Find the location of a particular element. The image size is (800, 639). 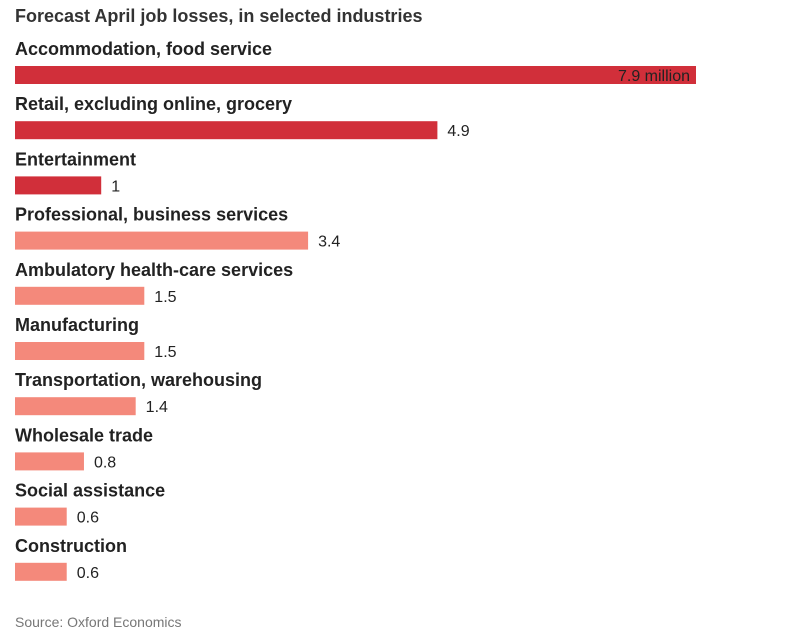

source-note: Source: Oxford Economics is located at coordinates (98, 622).